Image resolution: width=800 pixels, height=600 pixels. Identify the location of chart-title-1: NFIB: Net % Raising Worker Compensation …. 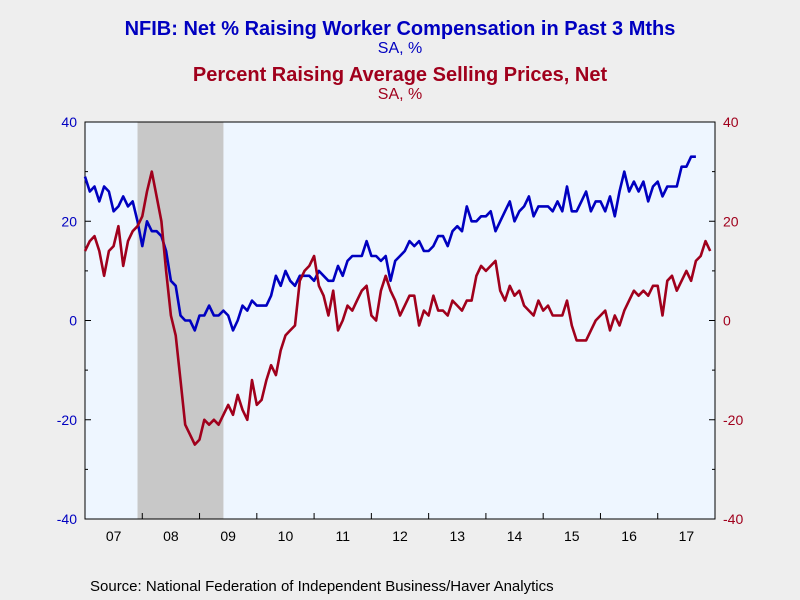
(400, 29).